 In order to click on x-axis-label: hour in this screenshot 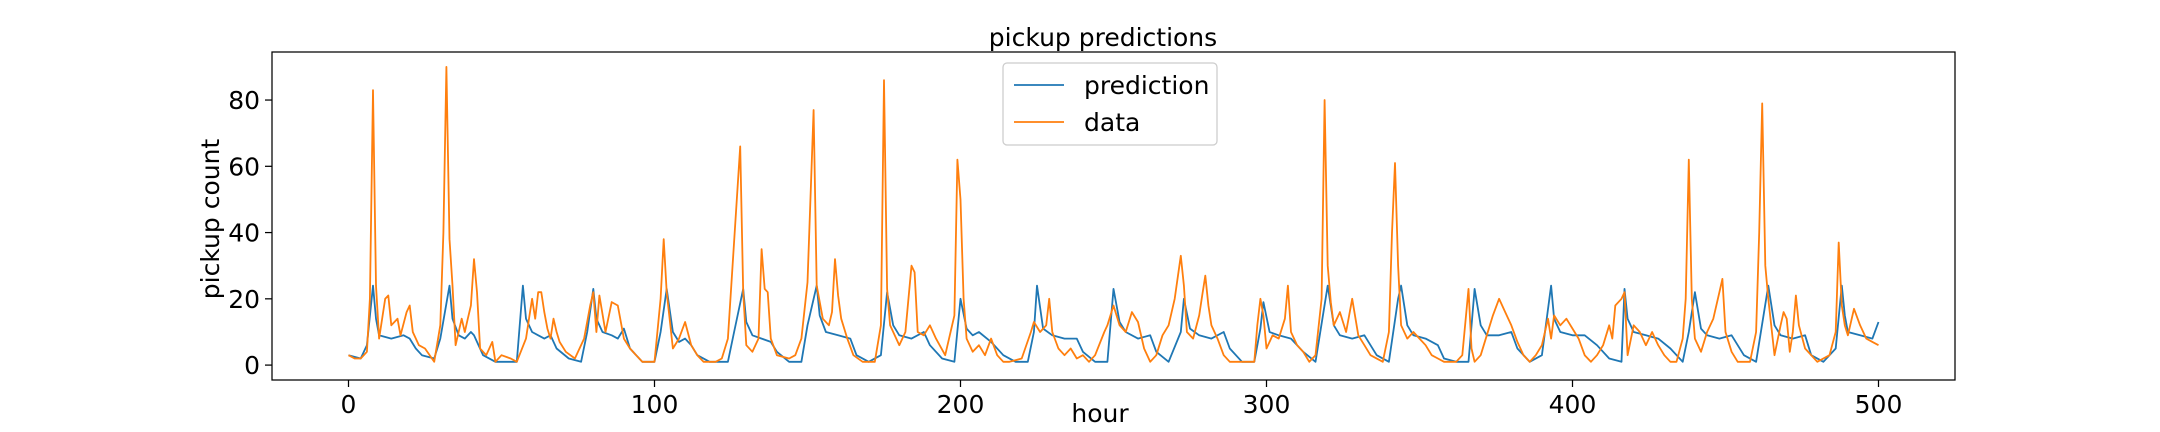, I will do `click(1100, 413)`.